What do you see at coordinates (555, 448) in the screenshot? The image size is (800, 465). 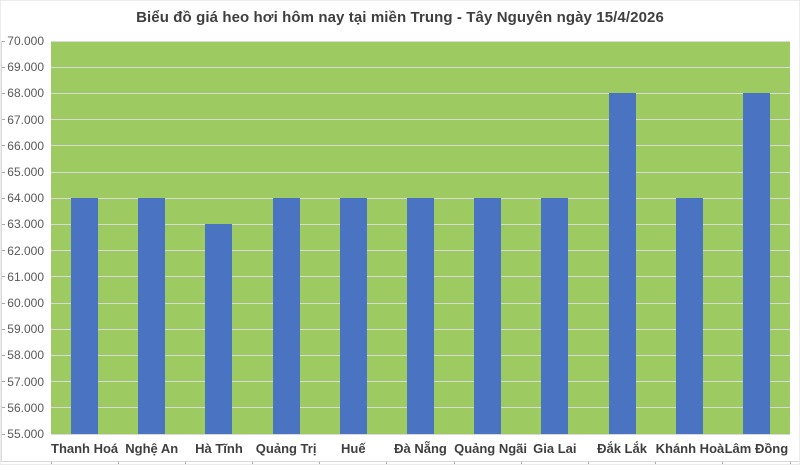 I see `x-axis-label: Gia Lai` at bounding box center [555, 448].